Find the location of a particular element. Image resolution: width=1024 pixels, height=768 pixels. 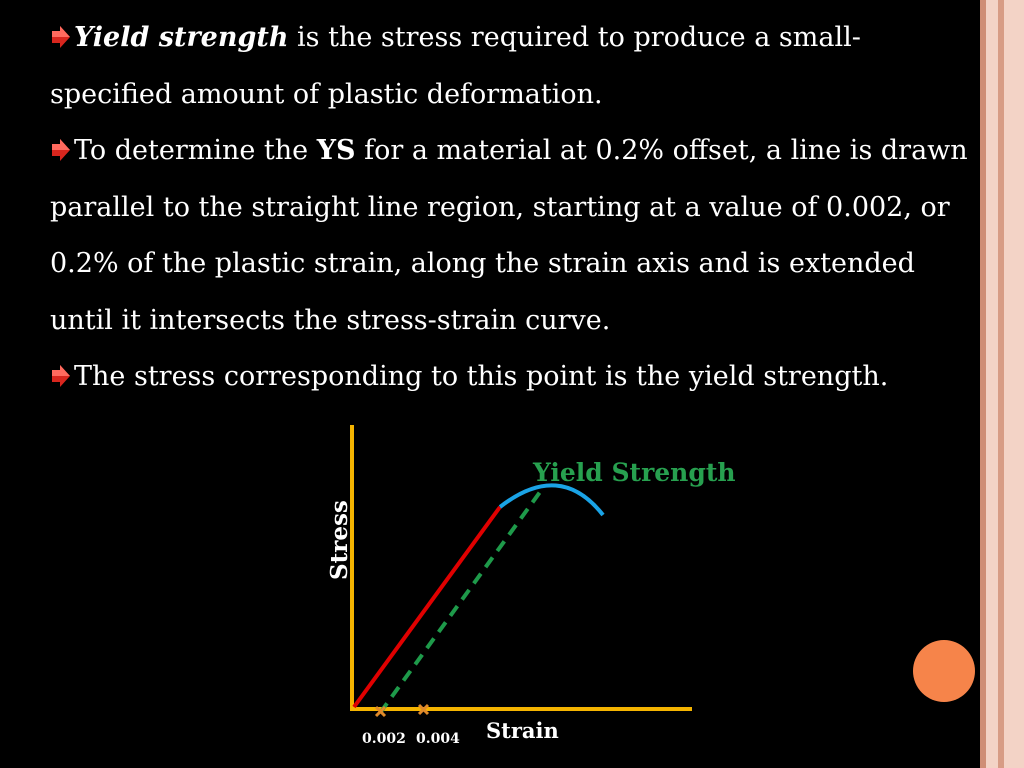

term-ys: YS is located at coordinates (336, 150).